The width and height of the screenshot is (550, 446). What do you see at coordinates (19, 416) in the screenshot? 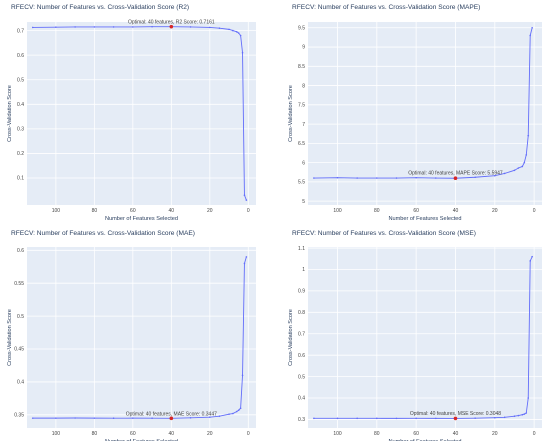
I see `y-tick-label: 0.35` at bounding box center [19, 416].